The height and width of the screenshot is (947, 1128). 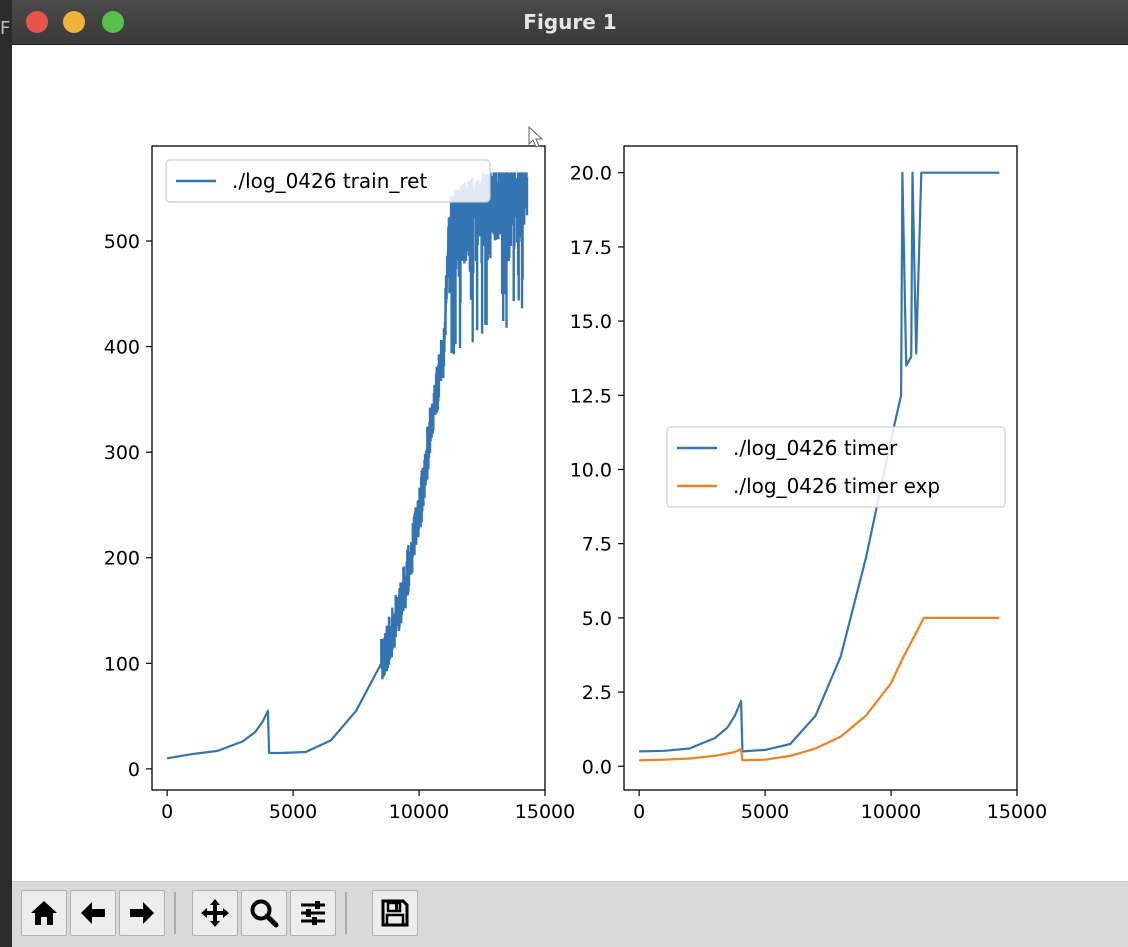 What do you see at coordinates (134, 770) in the screenshot?
I see `y-tick-label: 0` at bounding box center [134, 770].